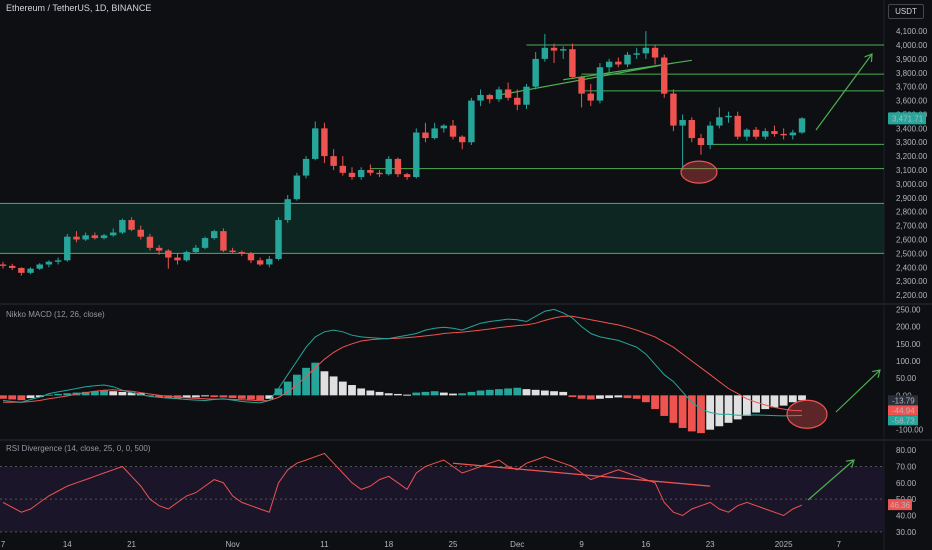 The width and height of the screenshot is (932, 550). I want to click on macd-value-label: -44.94, so click(903, 410).